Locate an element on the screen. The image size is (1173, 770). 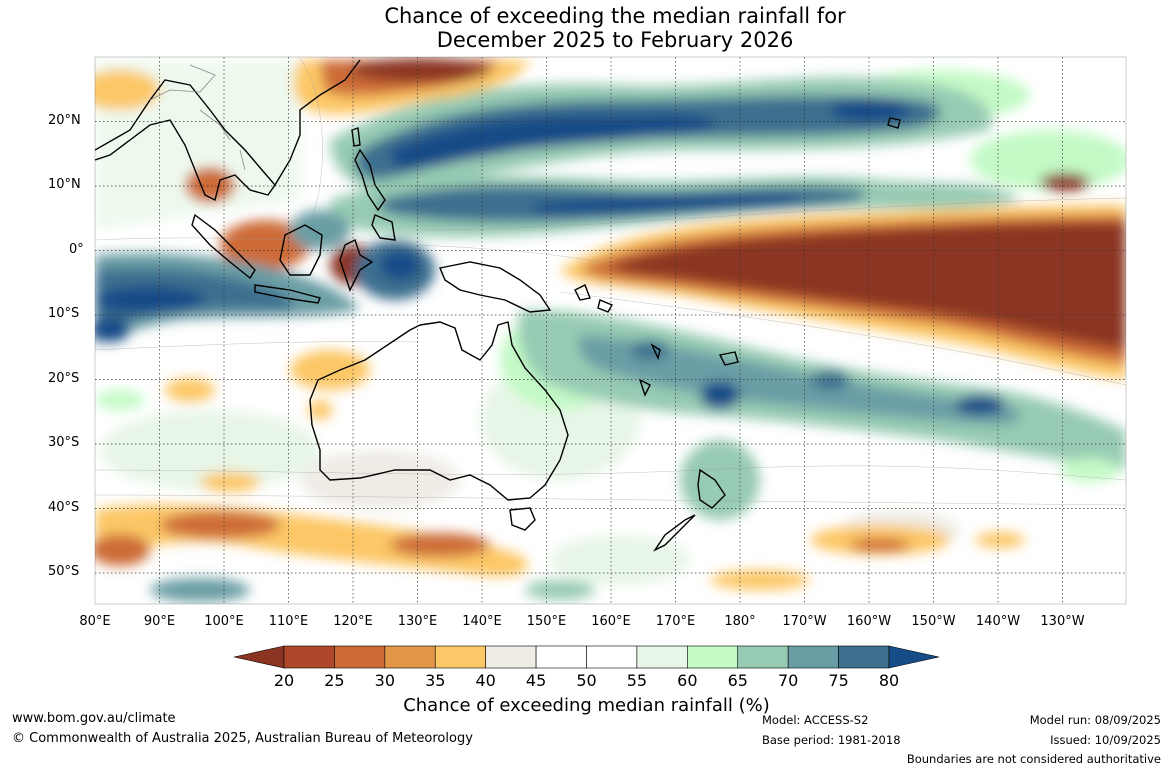
model-text: Model: ACCESS-S2 is located at coordinates (815, 720).